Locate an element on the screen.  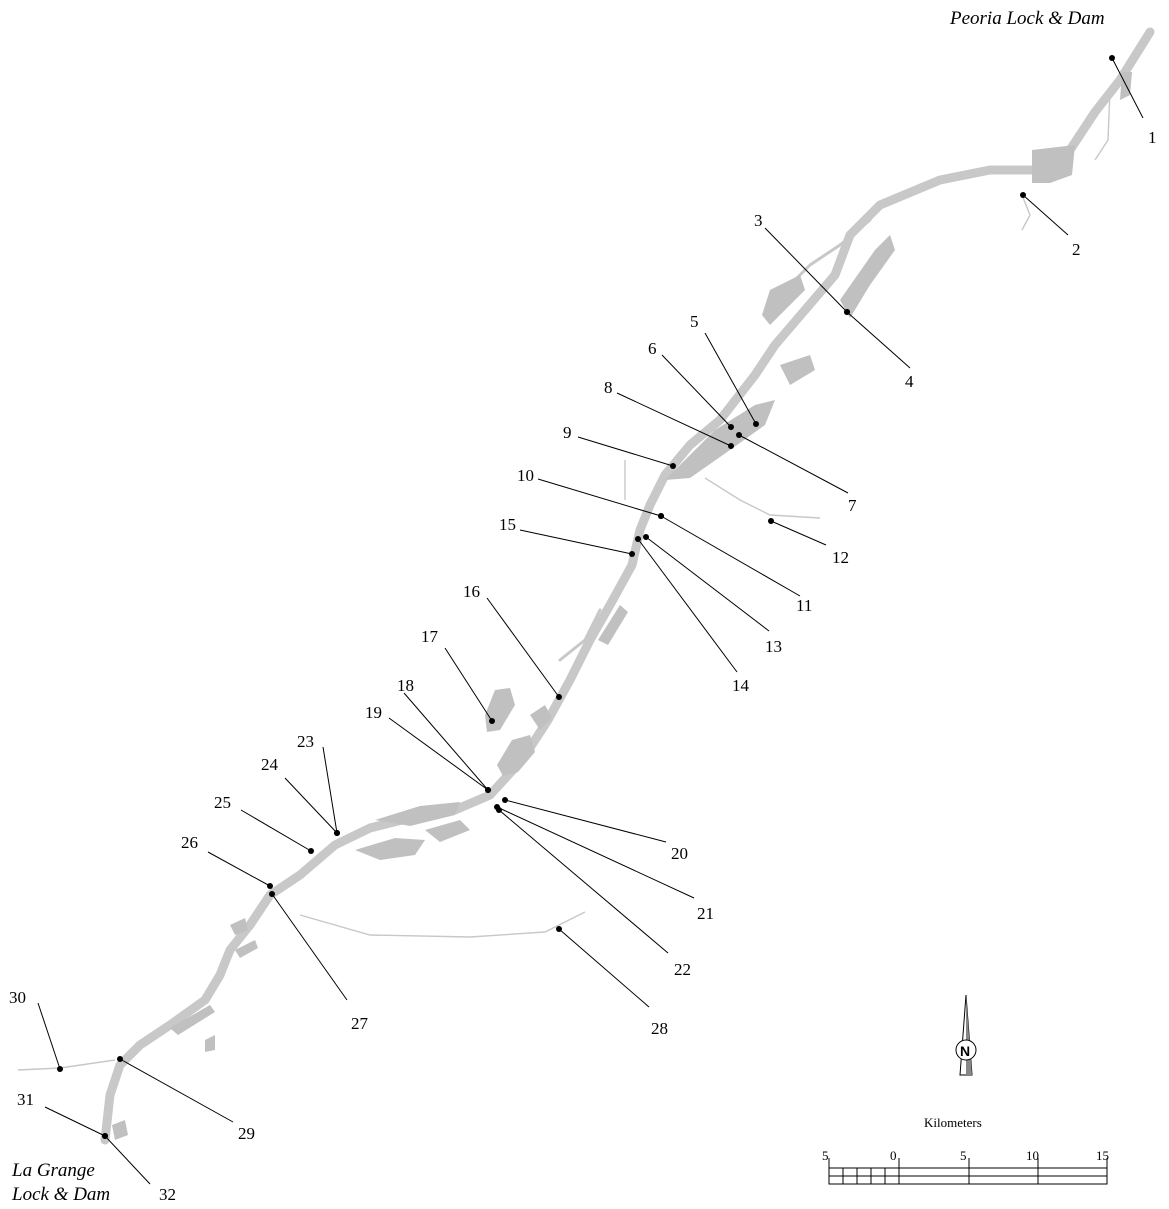
site-label-17: 17 is located at coordinates (430, 636).